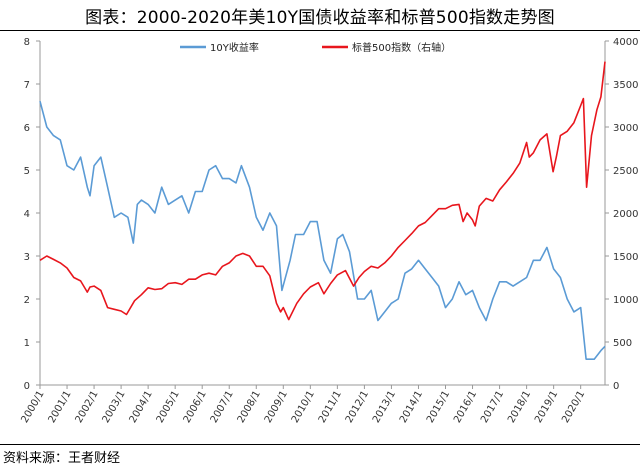 The image size is (640, 468). Describe the element at coordinates (384, 407) in the screenshot. I see `x-tick-label: 2013/1` at that location.